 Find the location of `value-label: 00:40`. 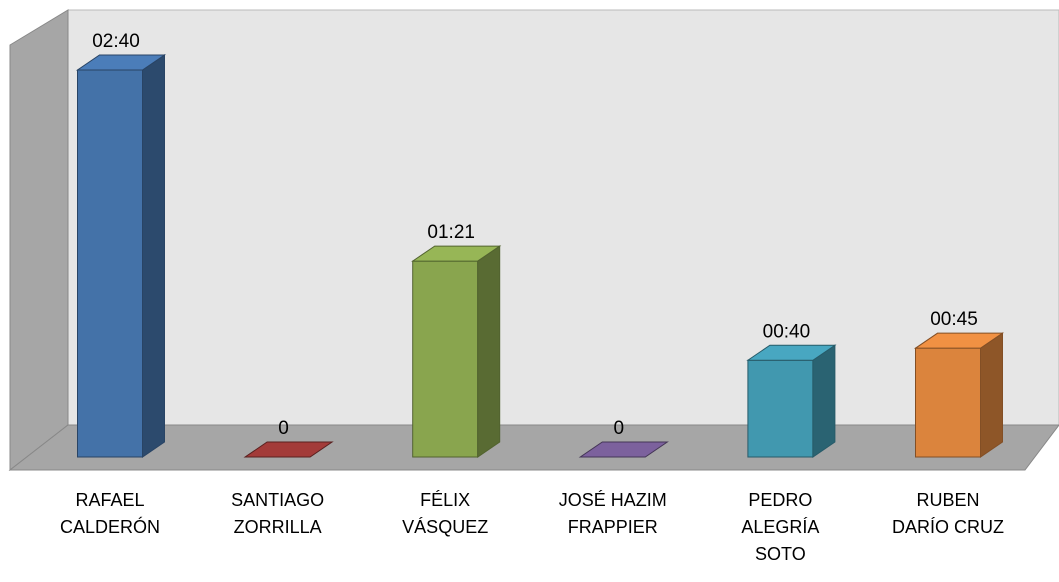

value-label: 00:40 is located at coordinates (787, 331).